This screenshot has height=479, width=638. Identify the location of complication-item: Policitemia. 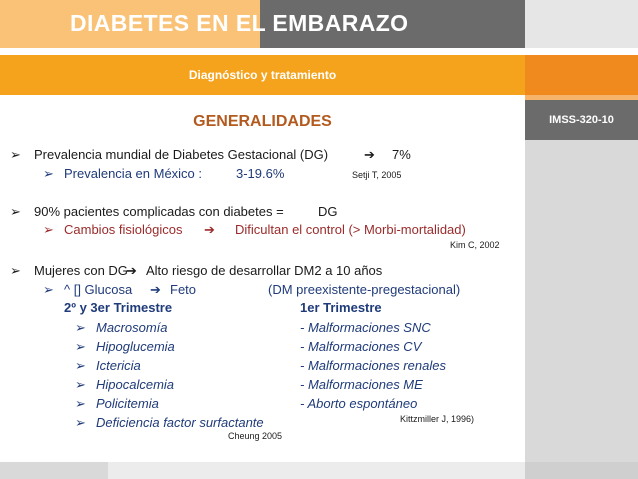
(127, 403).